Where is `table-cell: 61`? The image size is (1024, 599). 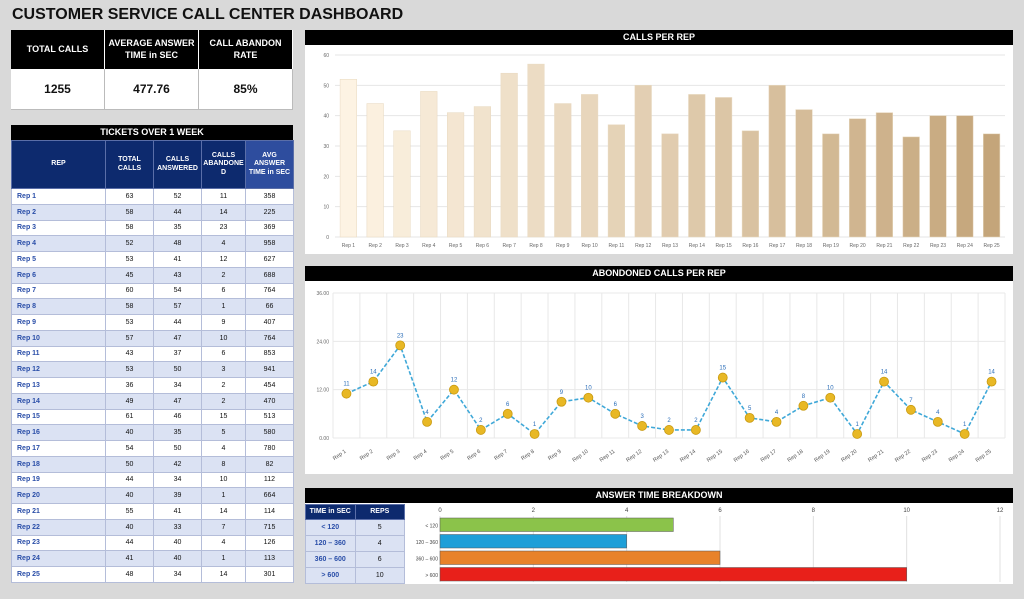 table-cell: 61 is located at coordinates (129, 417).